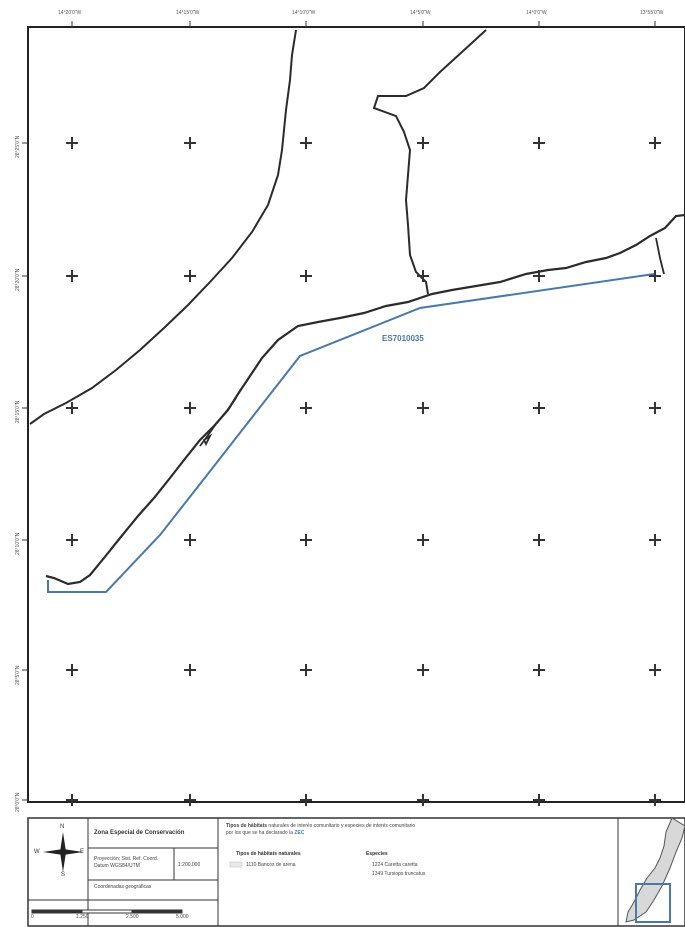  Describe the element at coordinates (363, 24) in the screenshot. I see `top-tick-marks` at that location.